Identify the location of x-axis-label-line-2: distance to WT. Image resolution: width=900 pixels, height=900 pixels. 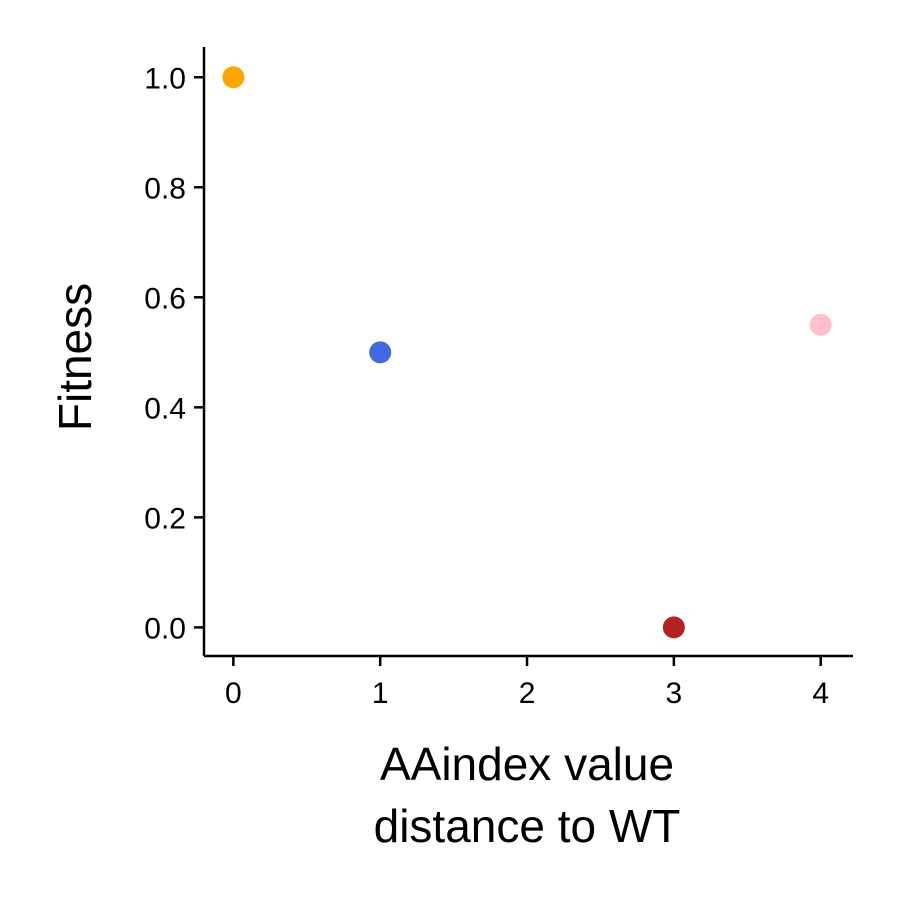
(527, 826).